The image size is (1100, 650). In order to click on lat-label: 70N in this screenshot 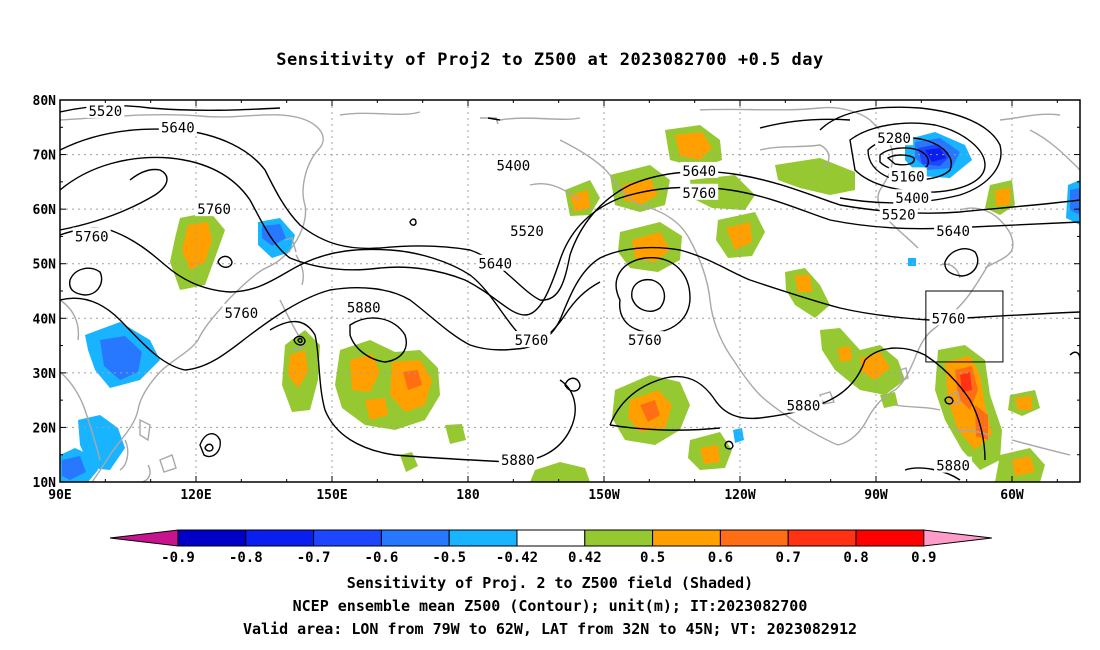, I will do `click(45, 156)`.